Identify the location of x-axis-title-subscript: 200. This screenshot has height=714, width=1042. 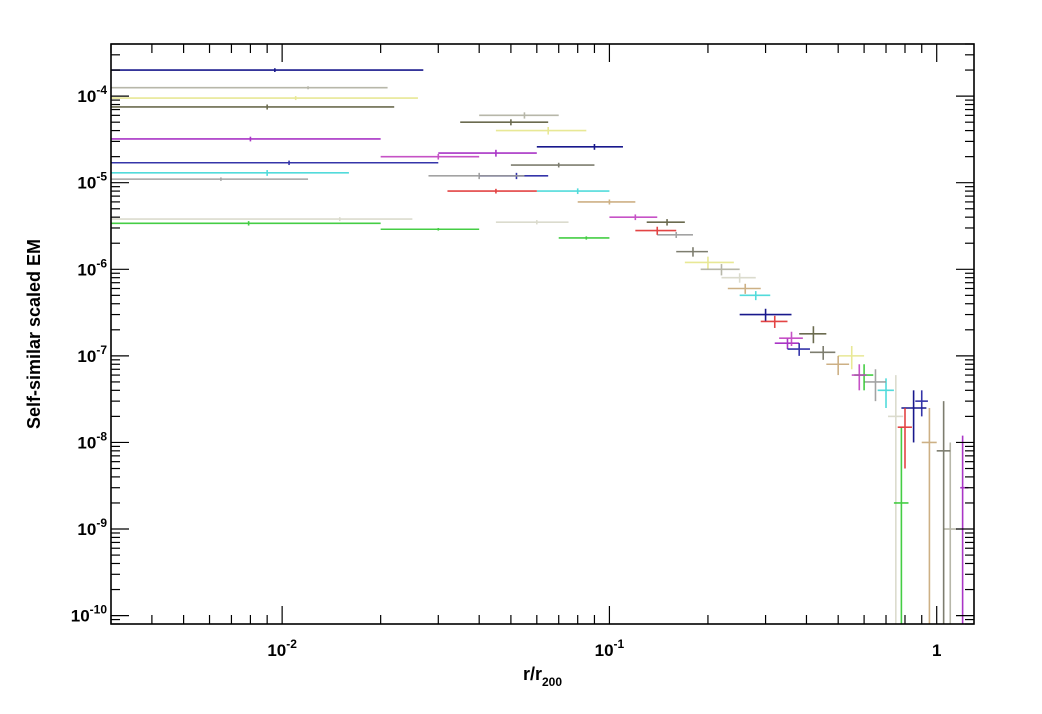
(552, 682).